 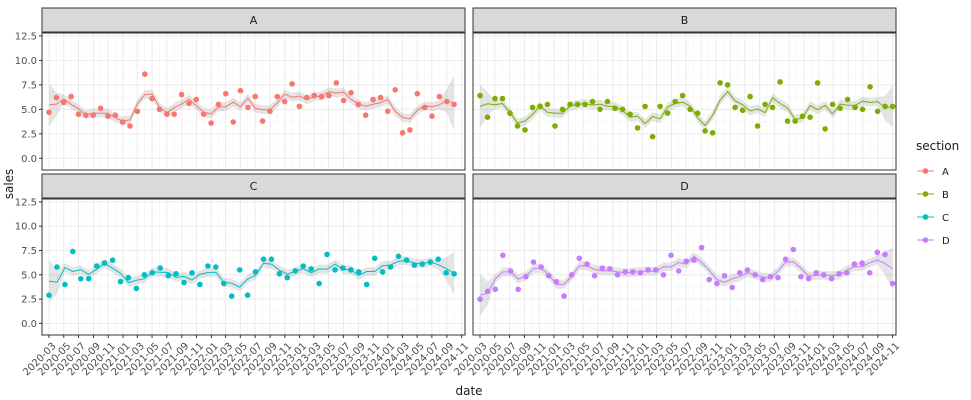 What do you see at coordinates (468, 391) in the screenshot?
I see `x-axis-title: date` at bounding box center [468, 391].